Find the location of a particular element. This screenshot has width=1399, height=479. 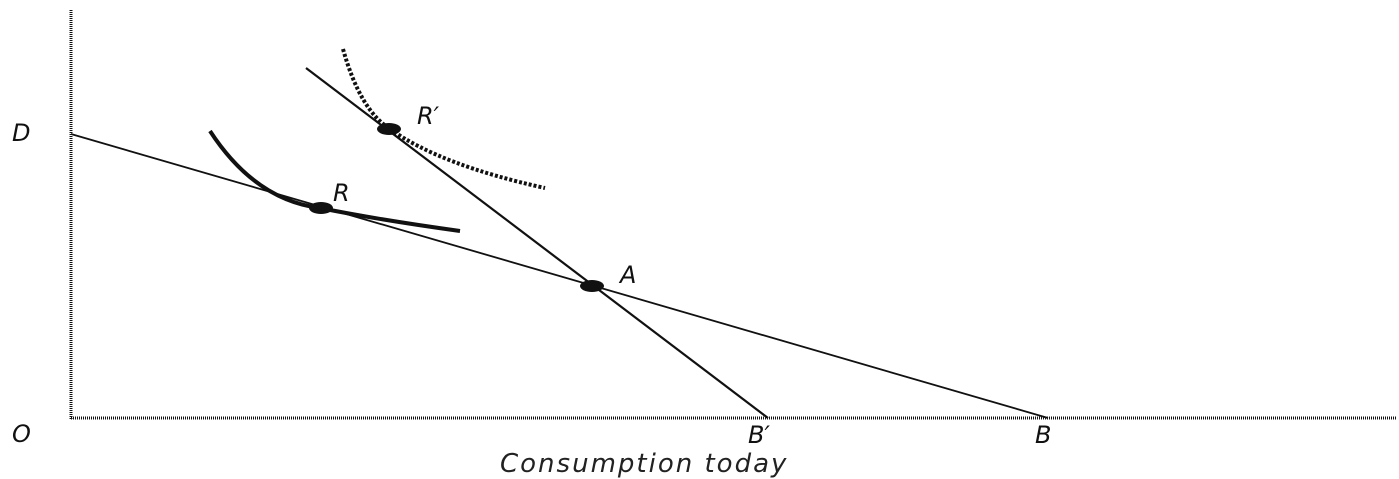

label-d: D is located at coordinates (21, 133).